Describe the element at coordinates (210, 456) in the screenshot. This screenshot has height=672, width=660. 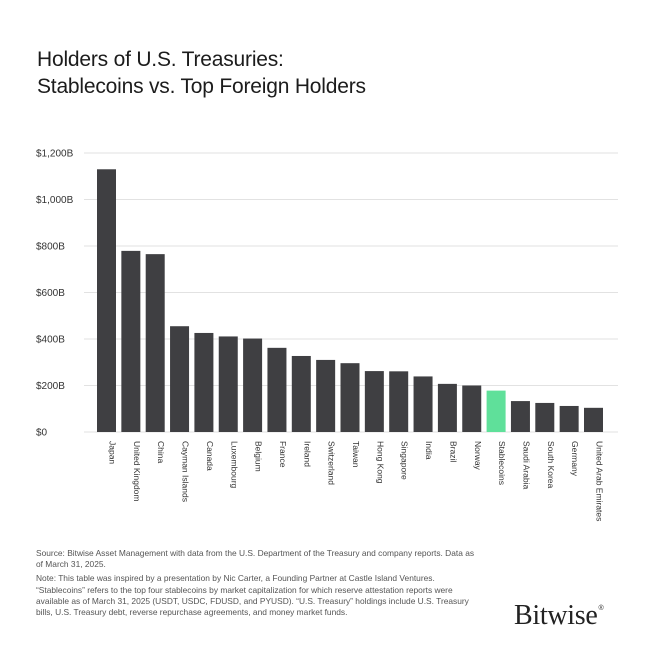
I see `x-category-label: Canada` at that location.